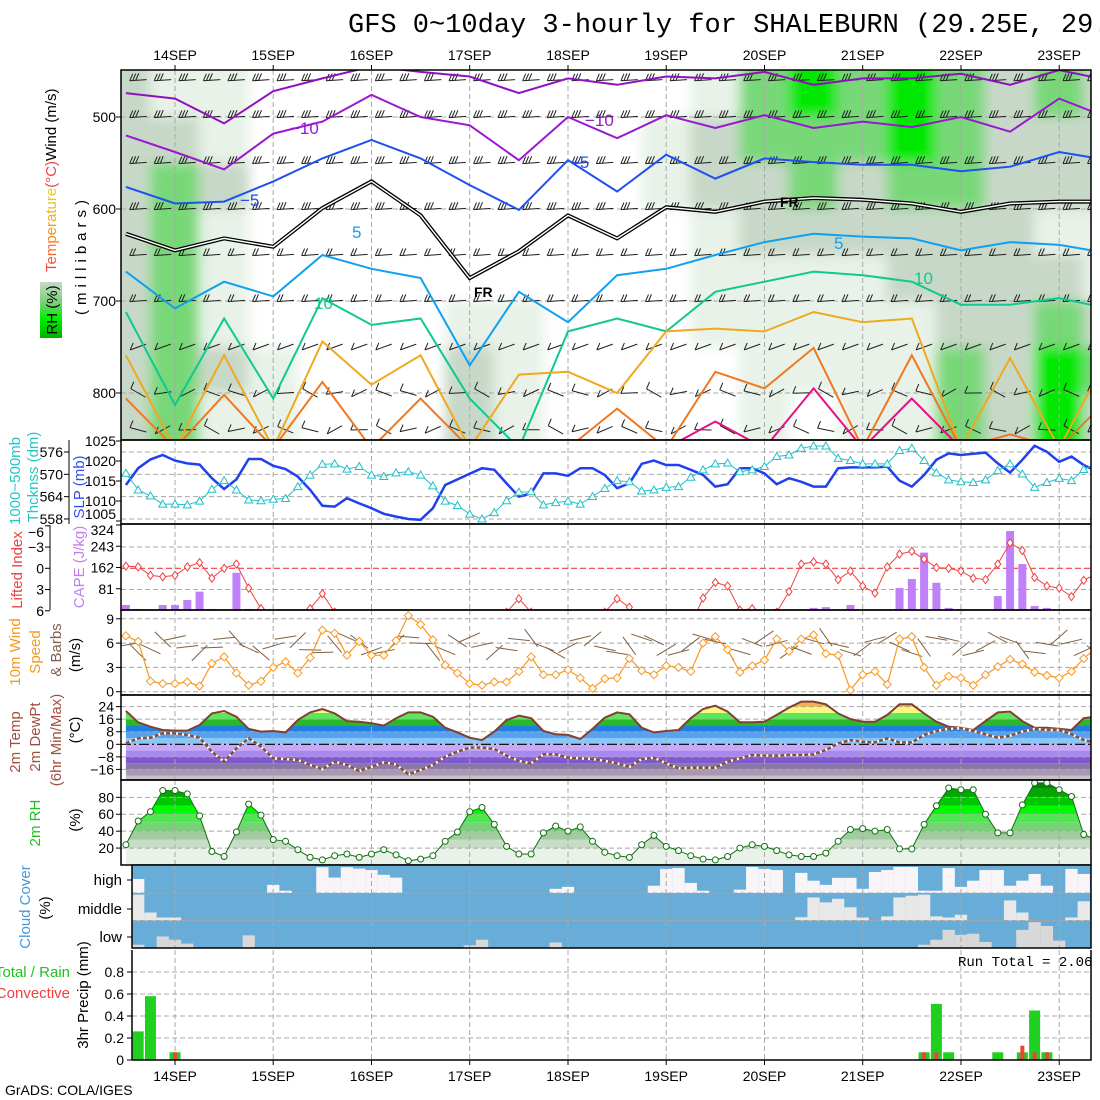 This screenshot has width=1100, height=1100. Describe the element at coordinates (106, 707) in the screenshot. I see `temp-tick-label: 24` at that location.